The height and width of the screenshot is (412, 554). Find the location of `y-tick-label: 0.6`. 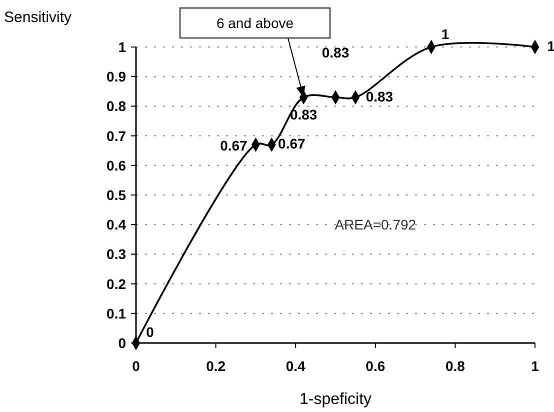

y-tick-label: 0.6 is located at coordinates (116, 165).